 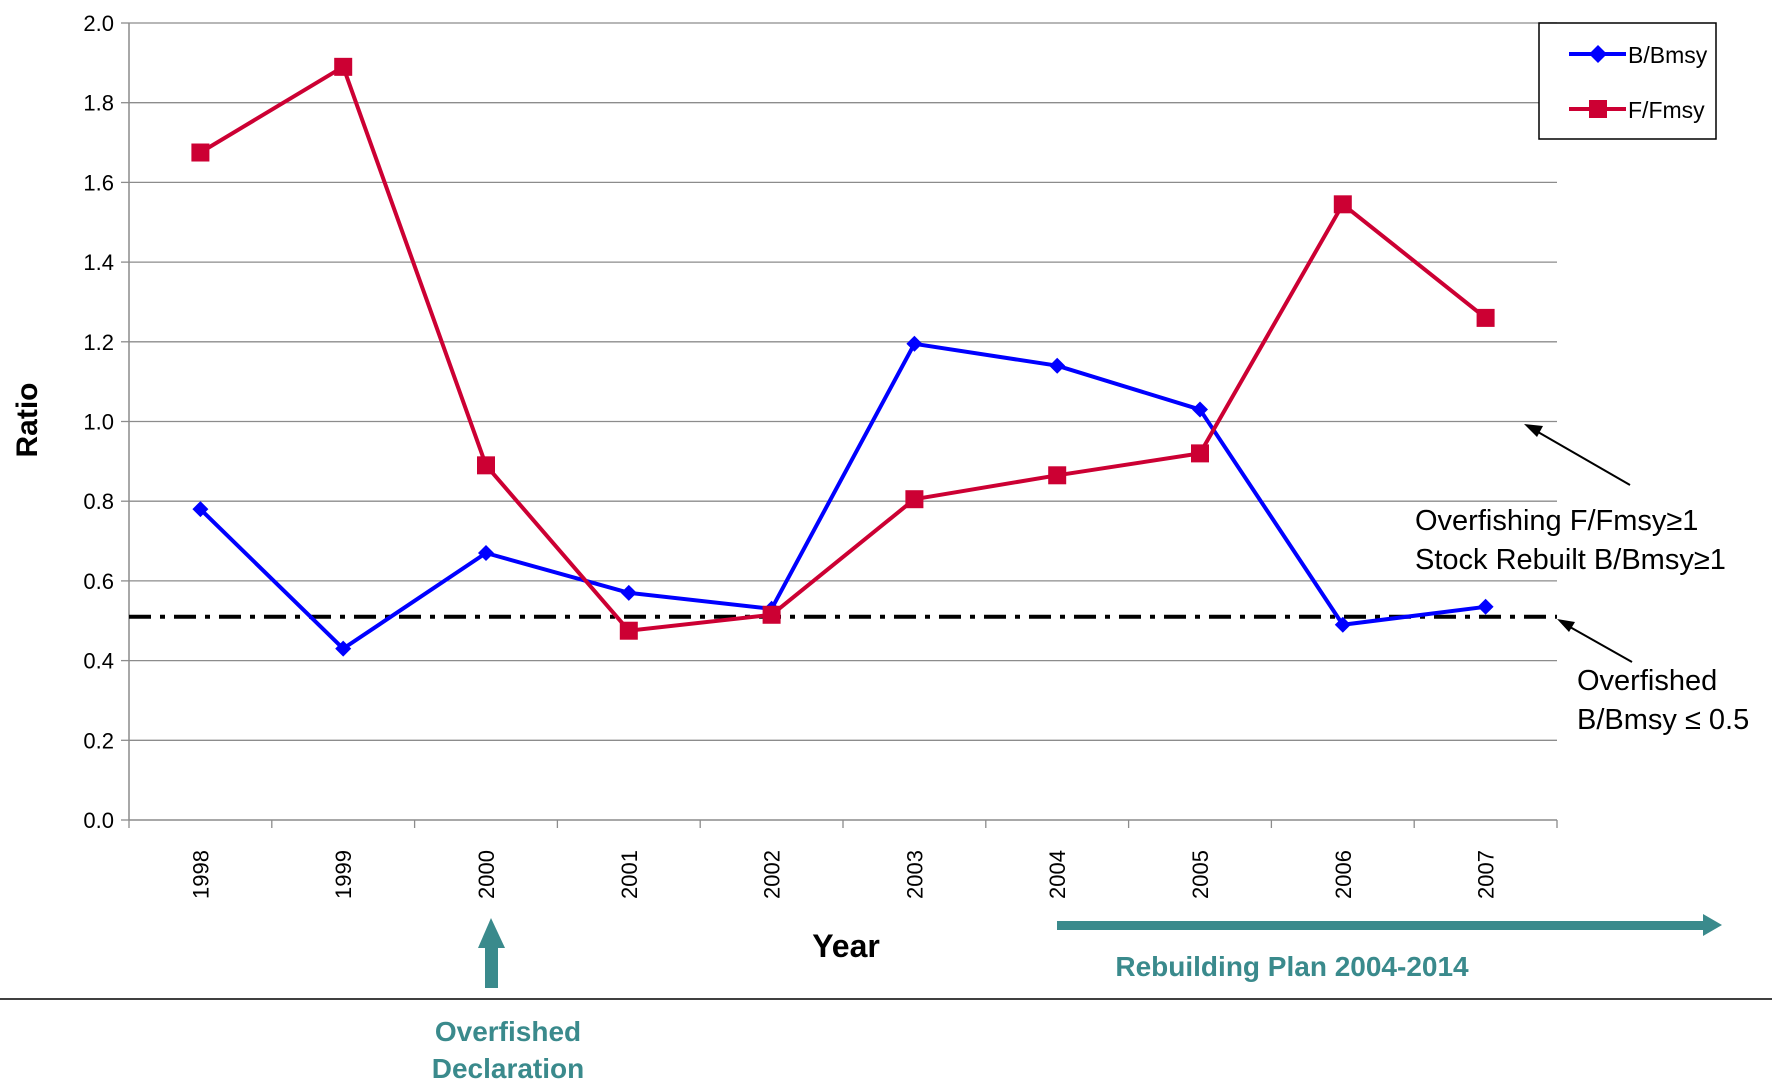 What do you see at coordinates (1666, 110) in the screenshot?
I see `legend-ffmsy-label: F/Fmsy` at bounding box center [1666, 110].